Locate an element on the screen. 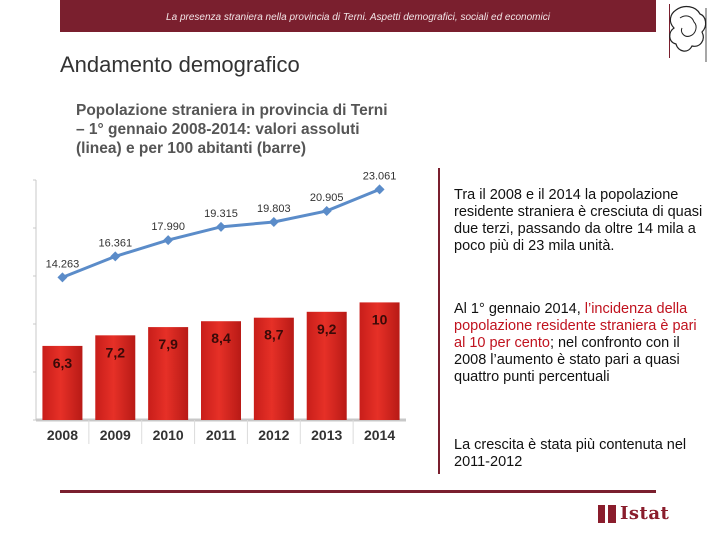  x-tick-2014: 2014 is located at coordinates (379, 435).